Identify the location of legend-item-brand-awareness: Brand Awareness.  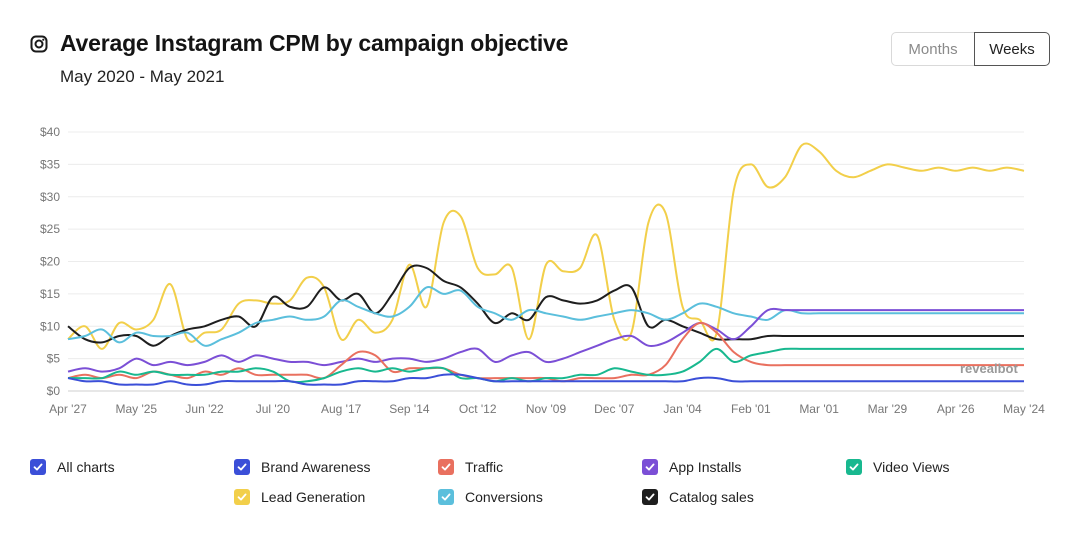
(302, 467).